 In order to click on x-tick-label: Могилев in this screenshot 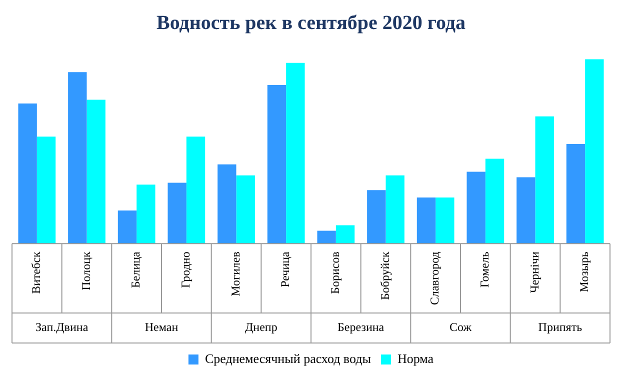, I will do `click(235, 273)`.